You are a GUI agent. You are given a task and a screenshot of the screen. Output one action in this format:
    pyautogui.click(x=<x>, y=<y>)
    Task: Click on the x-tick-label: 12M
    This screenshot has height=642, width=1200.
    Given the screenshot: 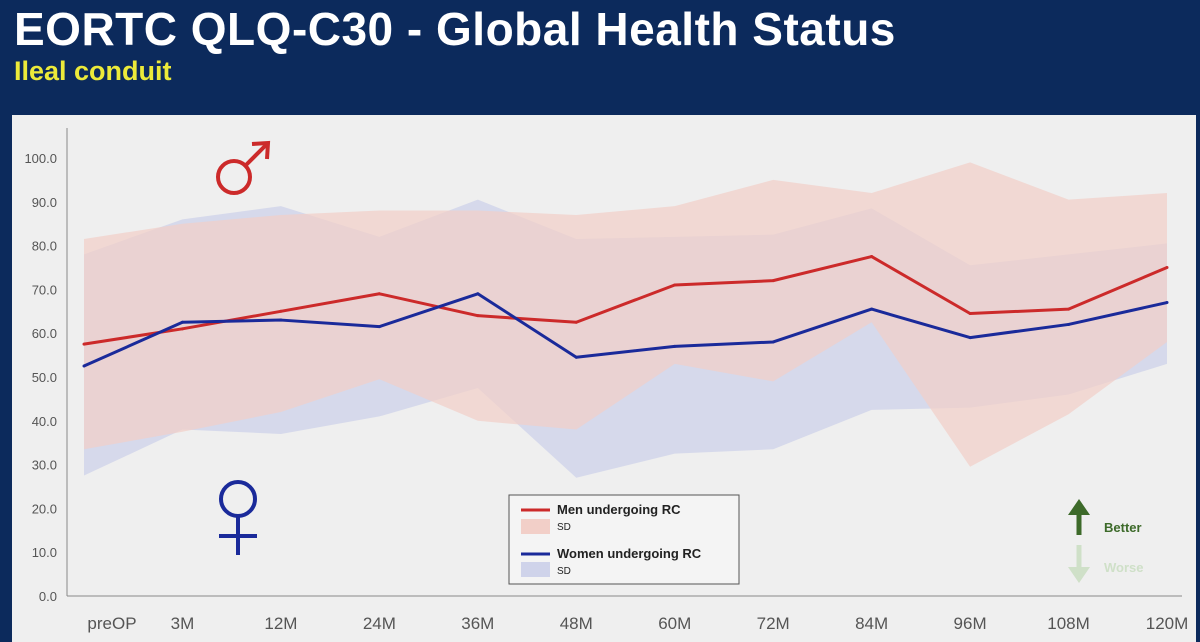 What is the action you would take?
    pyautogui.click(x=280, y=623)
    